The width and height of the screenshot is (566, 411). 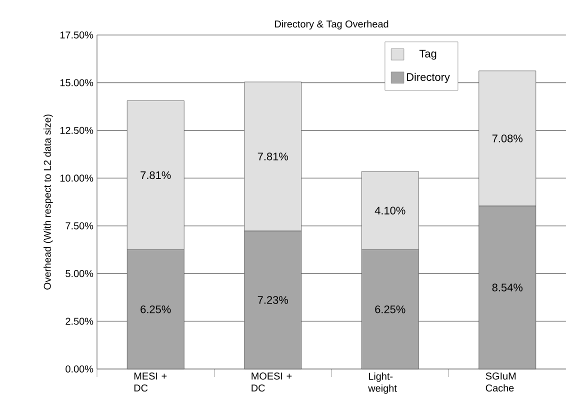 What do you see at coordinates (77, 130) in the screenshot?
I see `y-tick-label: 12.50%` at bounding box center [77, 130].